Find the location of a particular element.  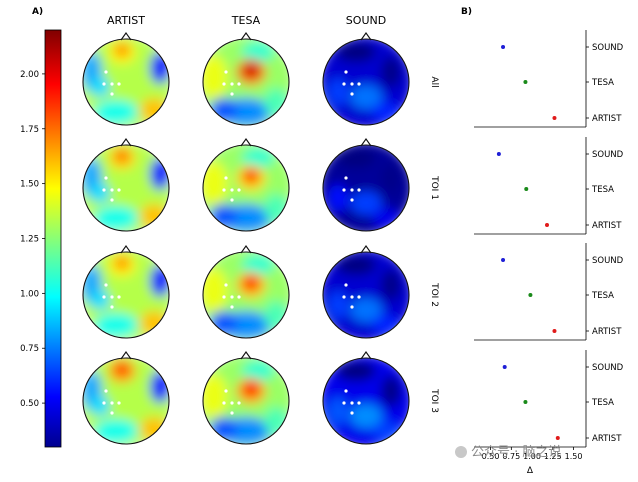

colorbar-tick-label: 1.50 is located at coordinates (29, 185).